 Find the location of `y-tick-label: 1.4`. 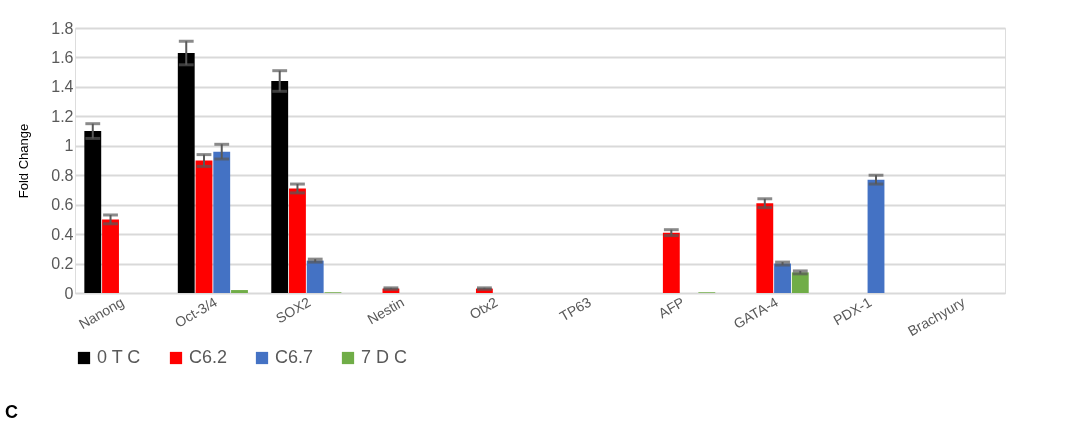

y-tick-label: 1.4 is located at coordinates (62, 87).